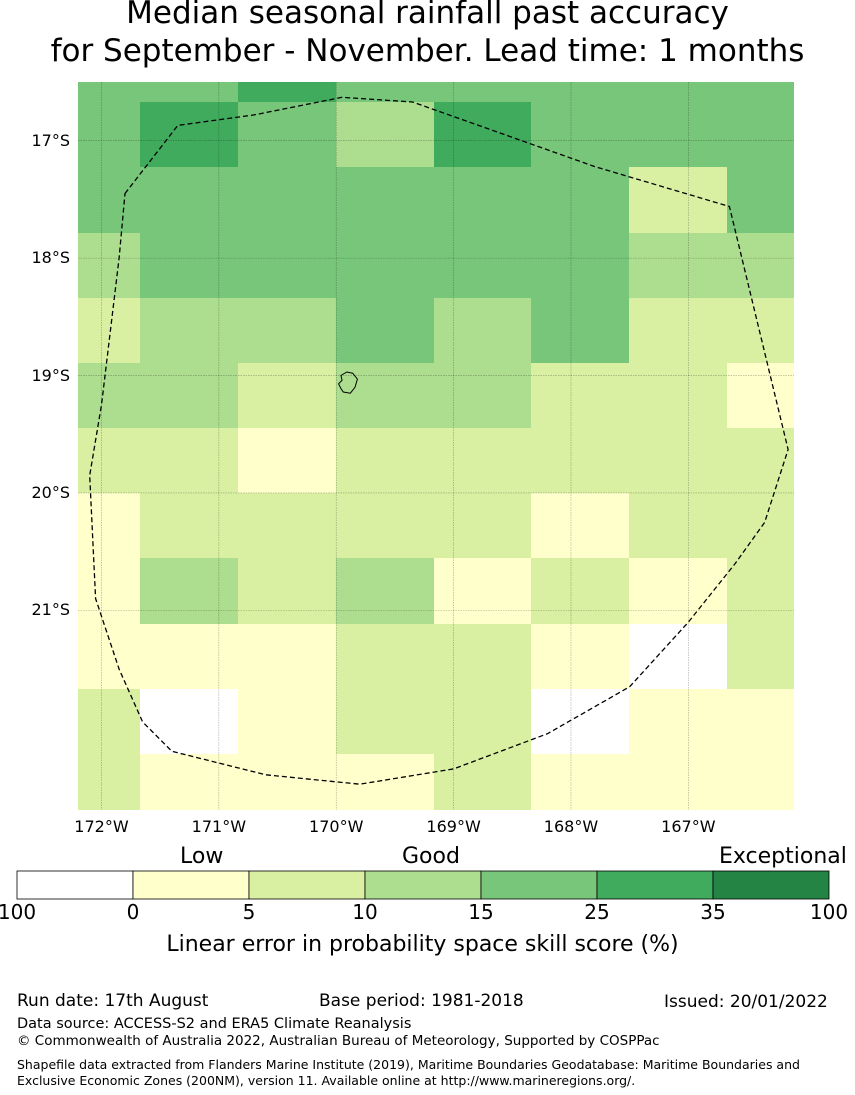 Image resolution: width=855 pixels, height=1095 pixels. I want to click on lon-tick-label: 171°W, so click(219, 826).